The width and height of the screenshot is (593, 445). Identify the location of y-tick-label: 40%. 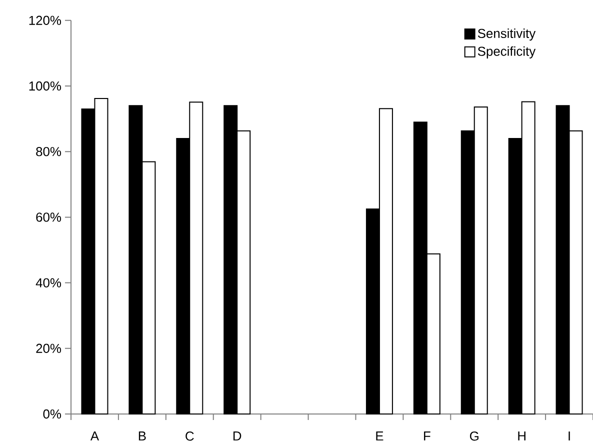
(49, 283).